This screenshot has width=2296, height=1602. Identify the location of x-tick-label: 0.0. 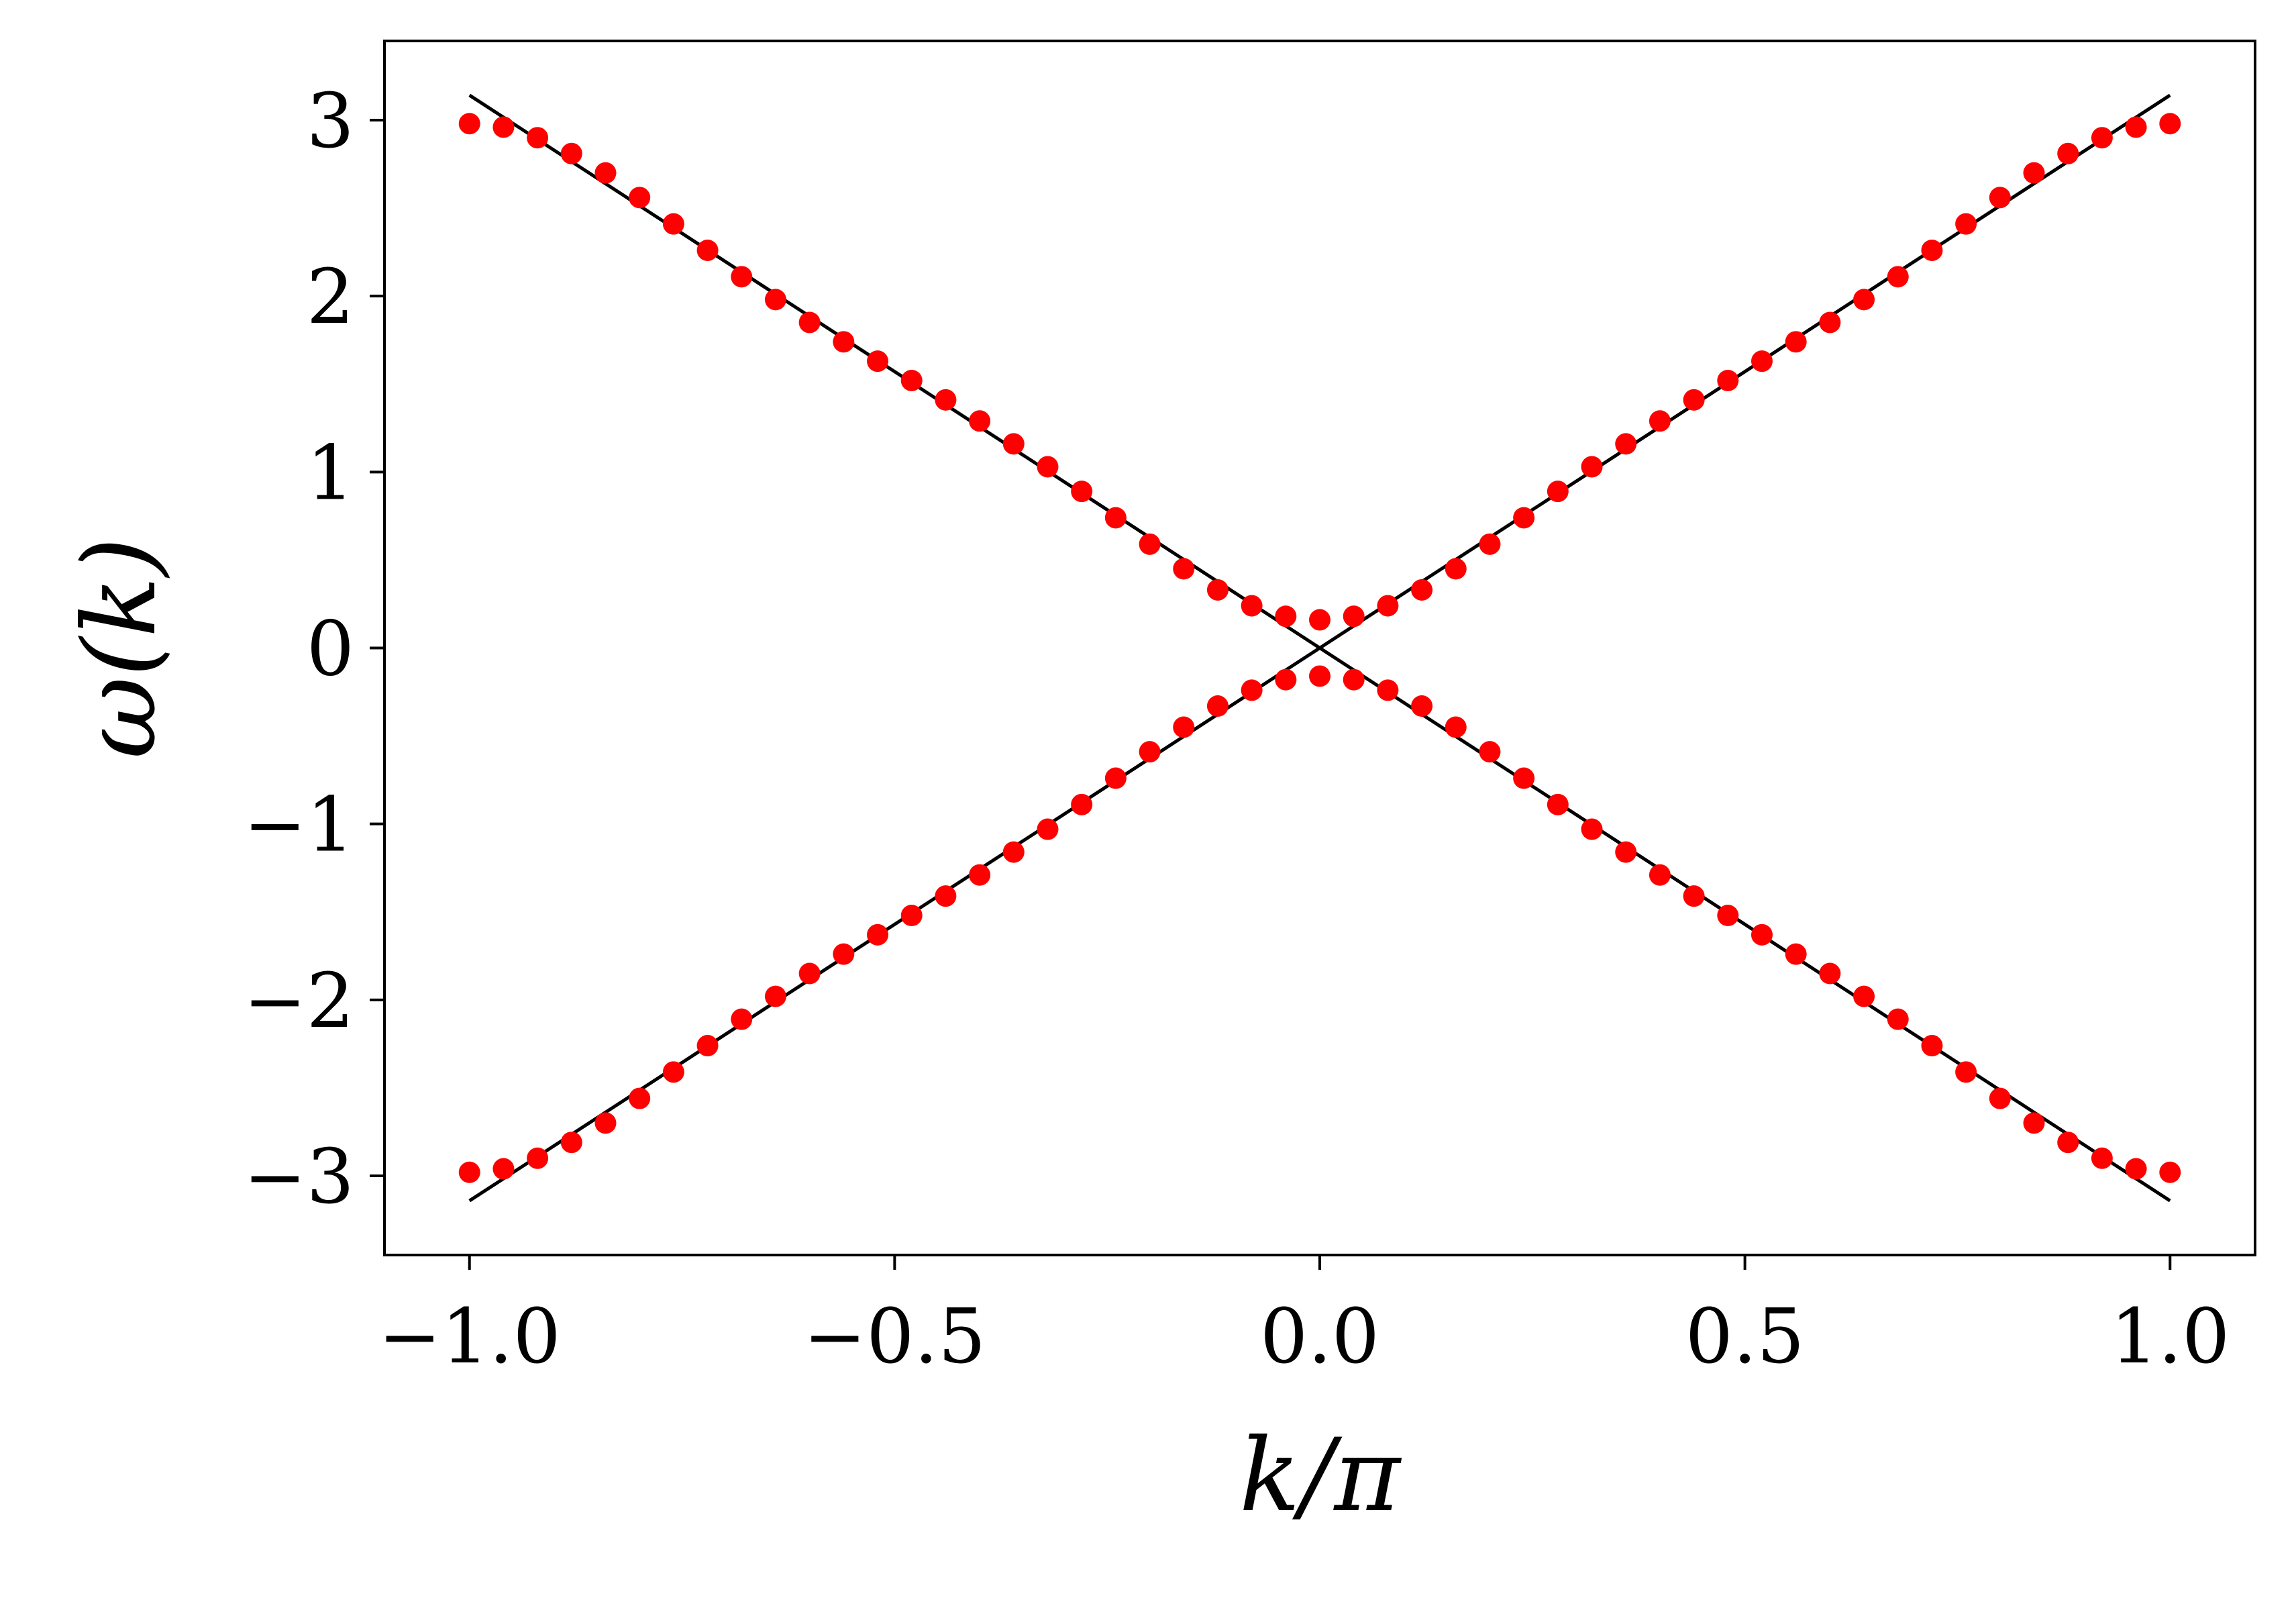
(1319, 1337).